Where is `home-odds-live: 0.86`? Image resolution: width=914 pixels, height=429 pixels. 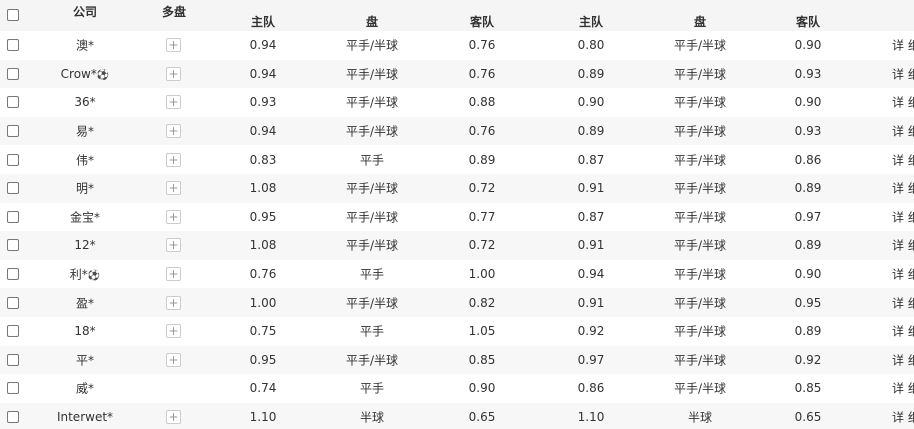
home-odds-live: 0.86 is located at coordinates (591, 388).